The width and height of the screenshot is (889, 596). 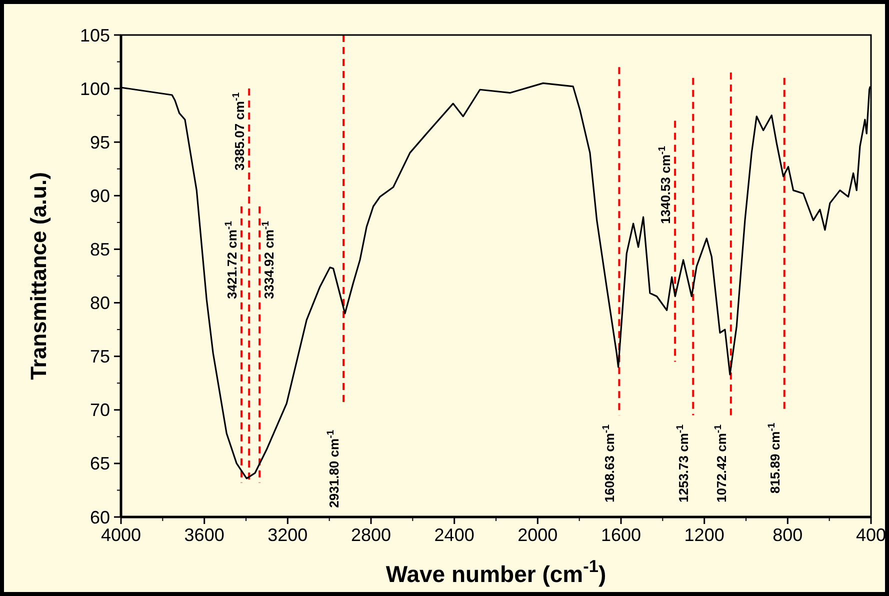 I want to click on x-tick-label: 800, so click(x=787, y=535).